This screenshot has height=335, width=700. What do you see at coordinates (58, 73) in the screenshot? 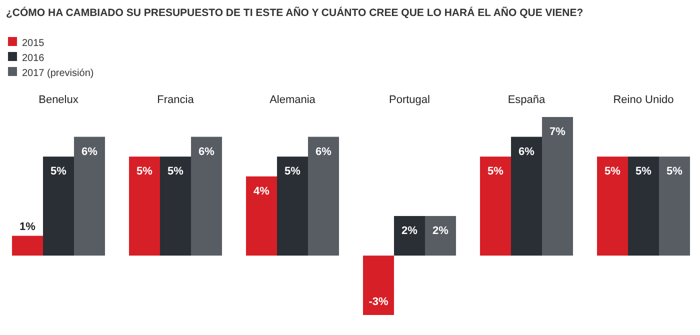
I see `legend-label: 2017 (previsión)` at bounding box center [58, 73].